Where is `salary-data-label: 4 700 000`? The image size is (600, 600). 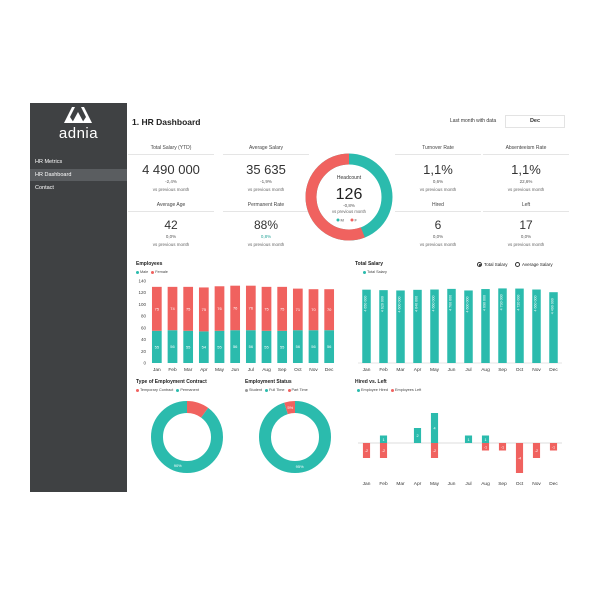 salary-data-label: 4 700 000 is located at coordinates (451, 303).